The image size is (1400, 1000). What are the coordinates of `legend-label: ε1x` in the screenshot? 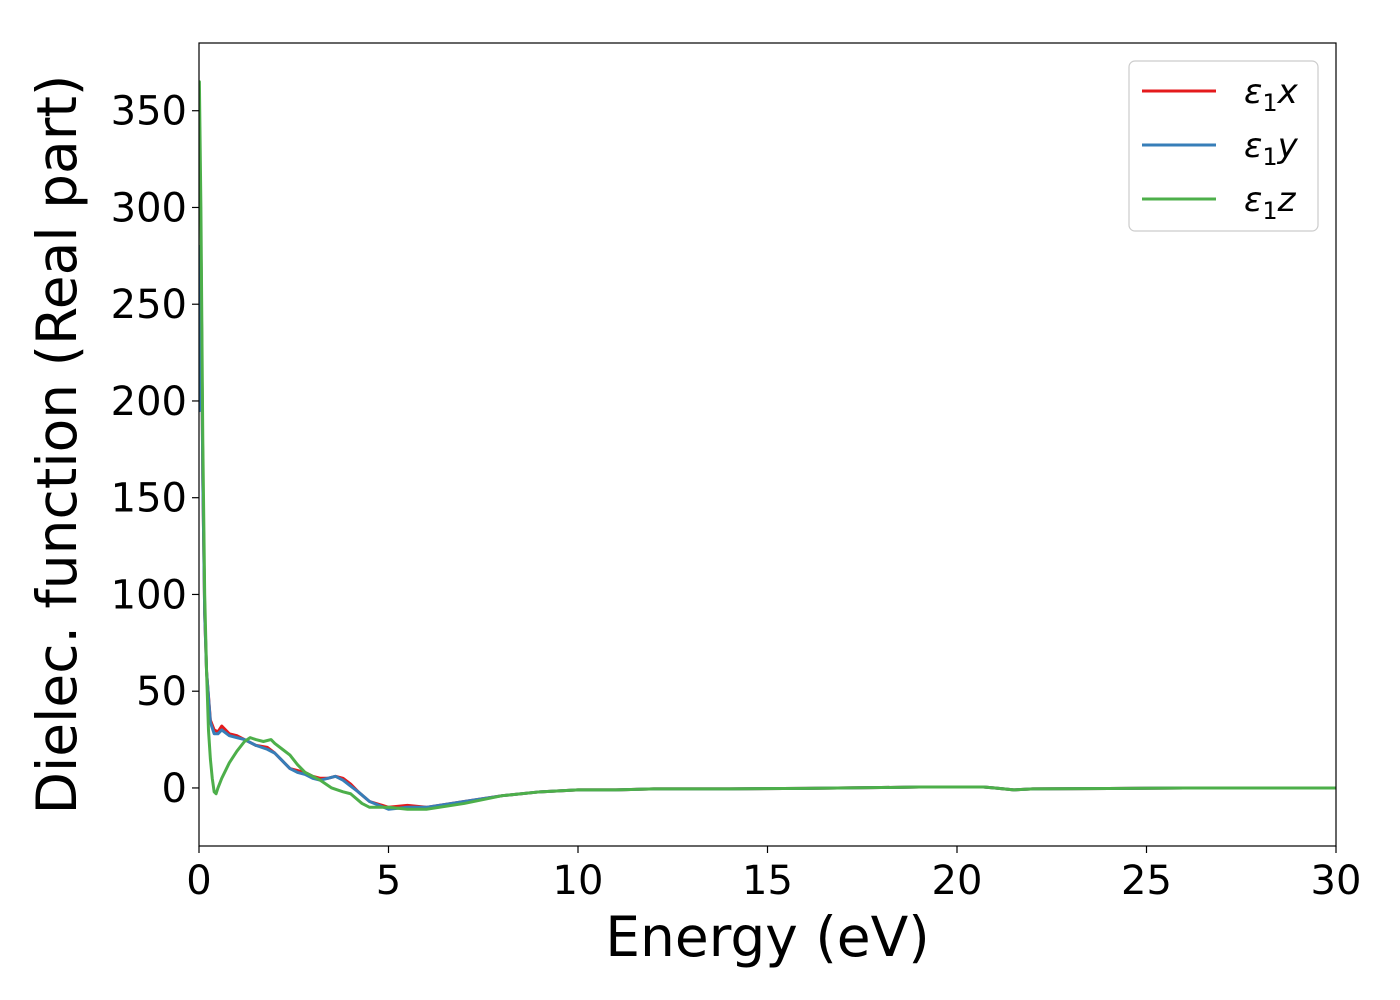 It's located at (1271, 94).